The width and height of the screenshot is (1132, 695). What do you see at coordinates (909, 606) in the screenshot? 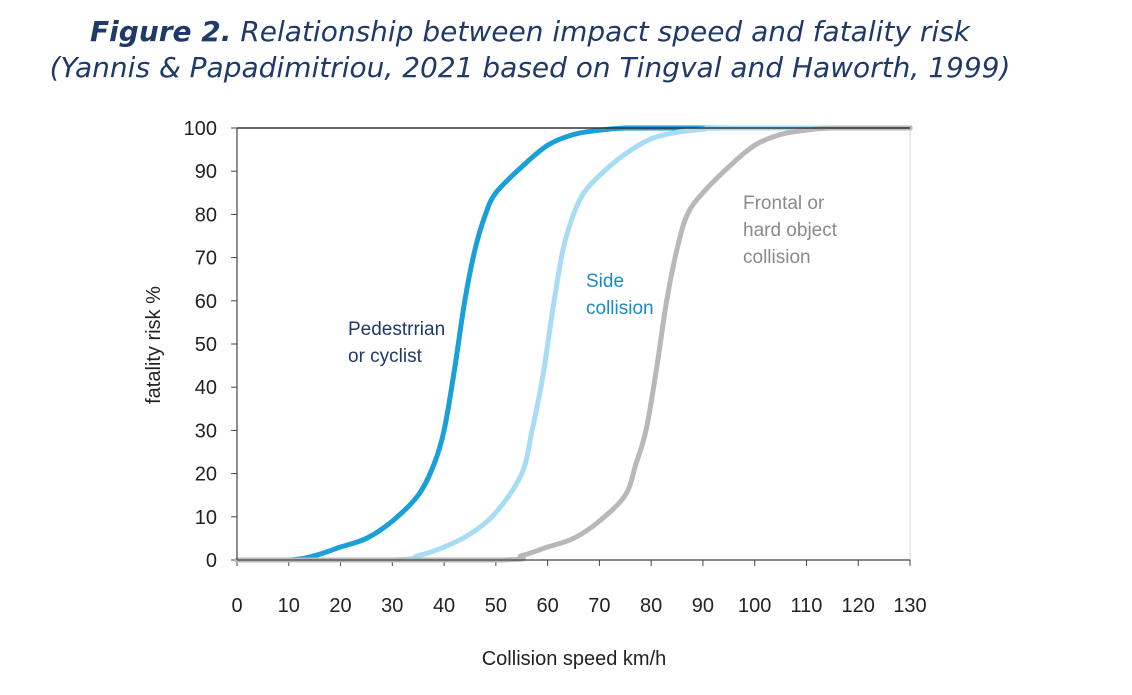
I see `x-tick-label: 130` at bounding box center [909, 606].